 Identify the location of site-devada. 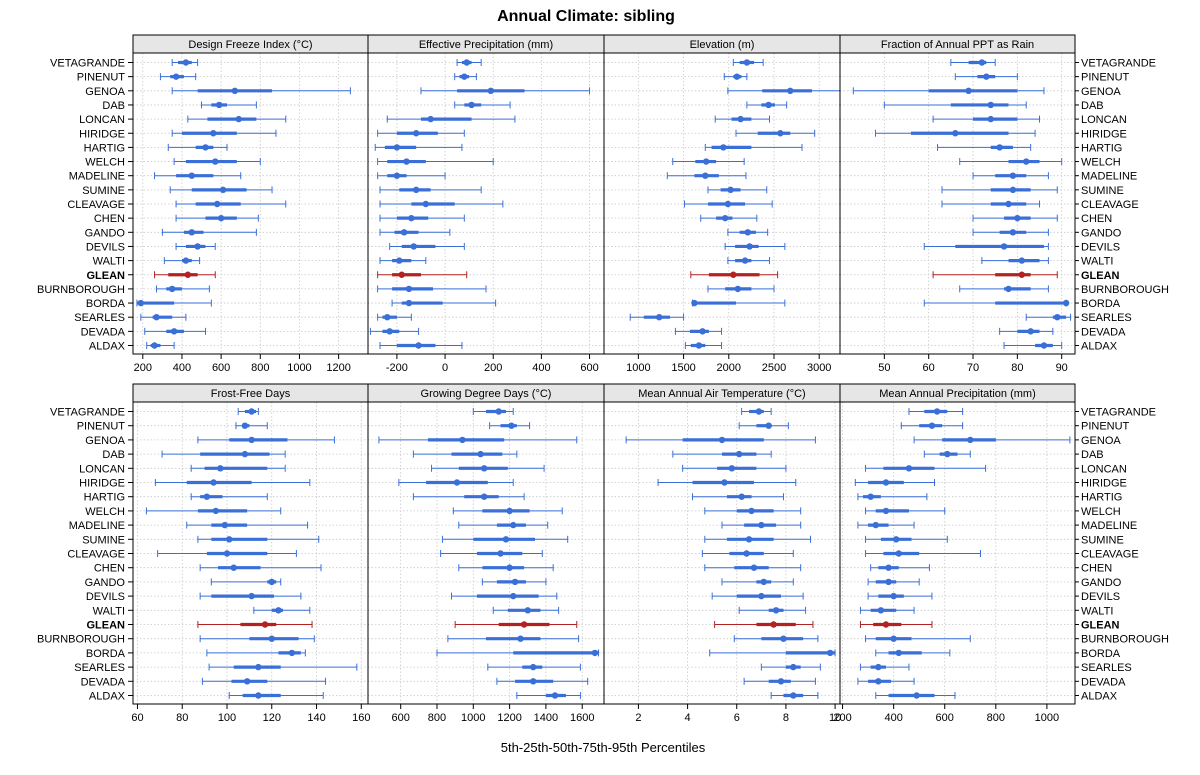
(779, 681).